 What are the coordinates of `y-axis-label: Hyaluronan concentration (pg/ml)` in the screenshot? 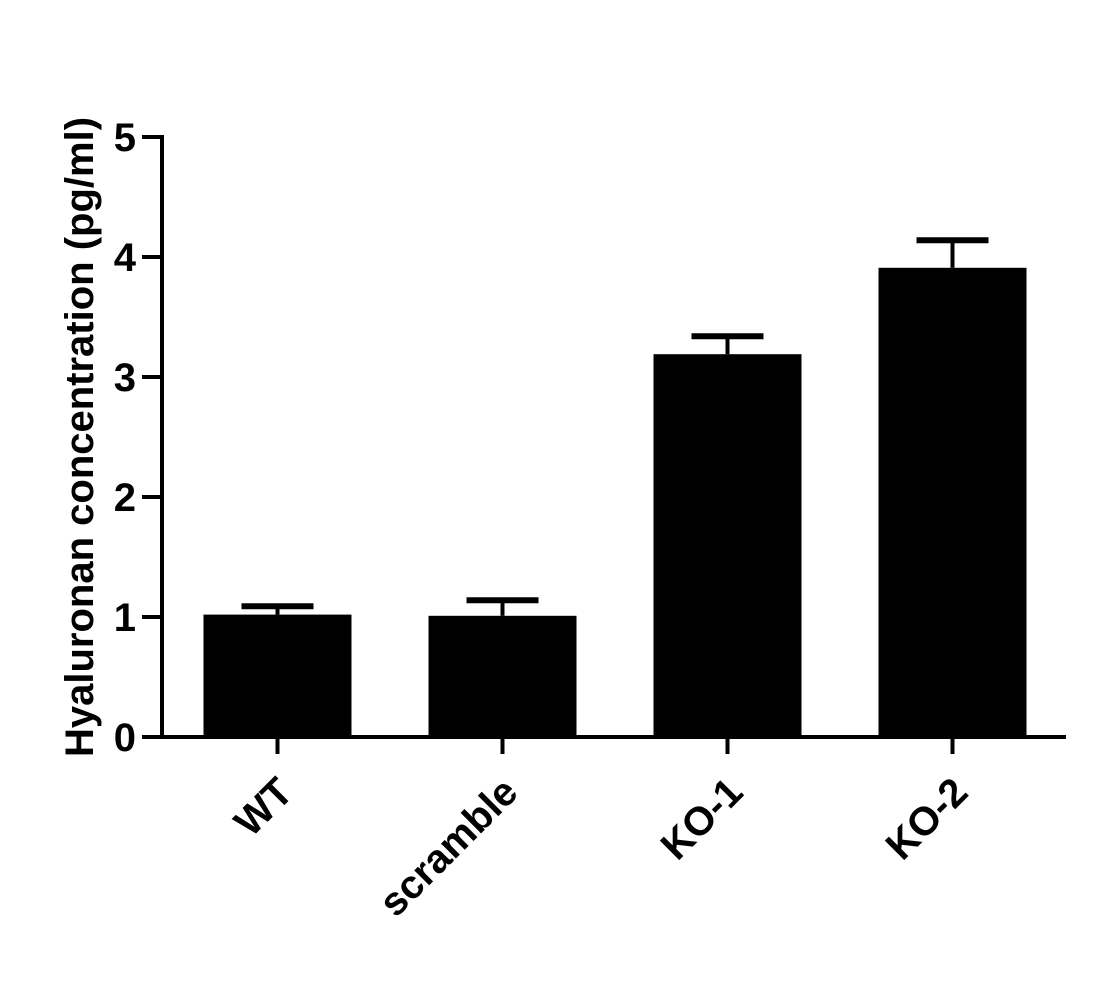 It's located at (80, 437).